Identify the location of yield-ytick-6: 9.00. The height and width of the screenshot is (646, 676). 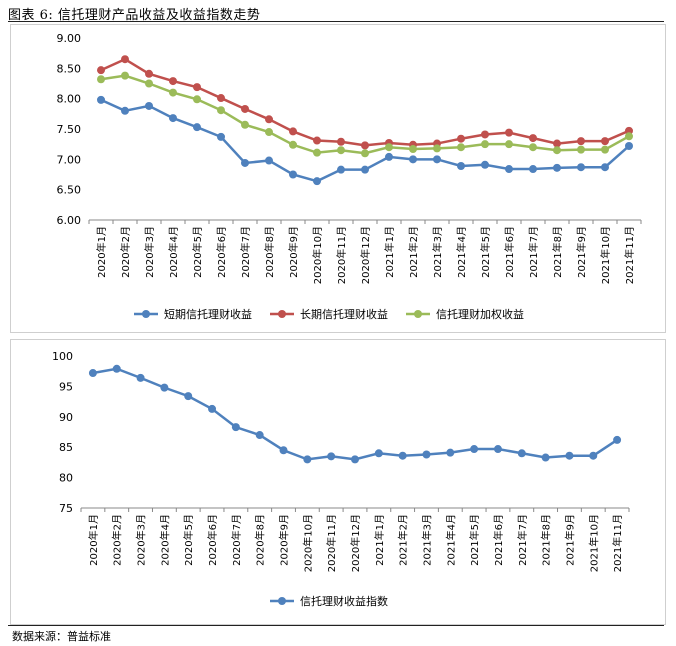
(69, 38).